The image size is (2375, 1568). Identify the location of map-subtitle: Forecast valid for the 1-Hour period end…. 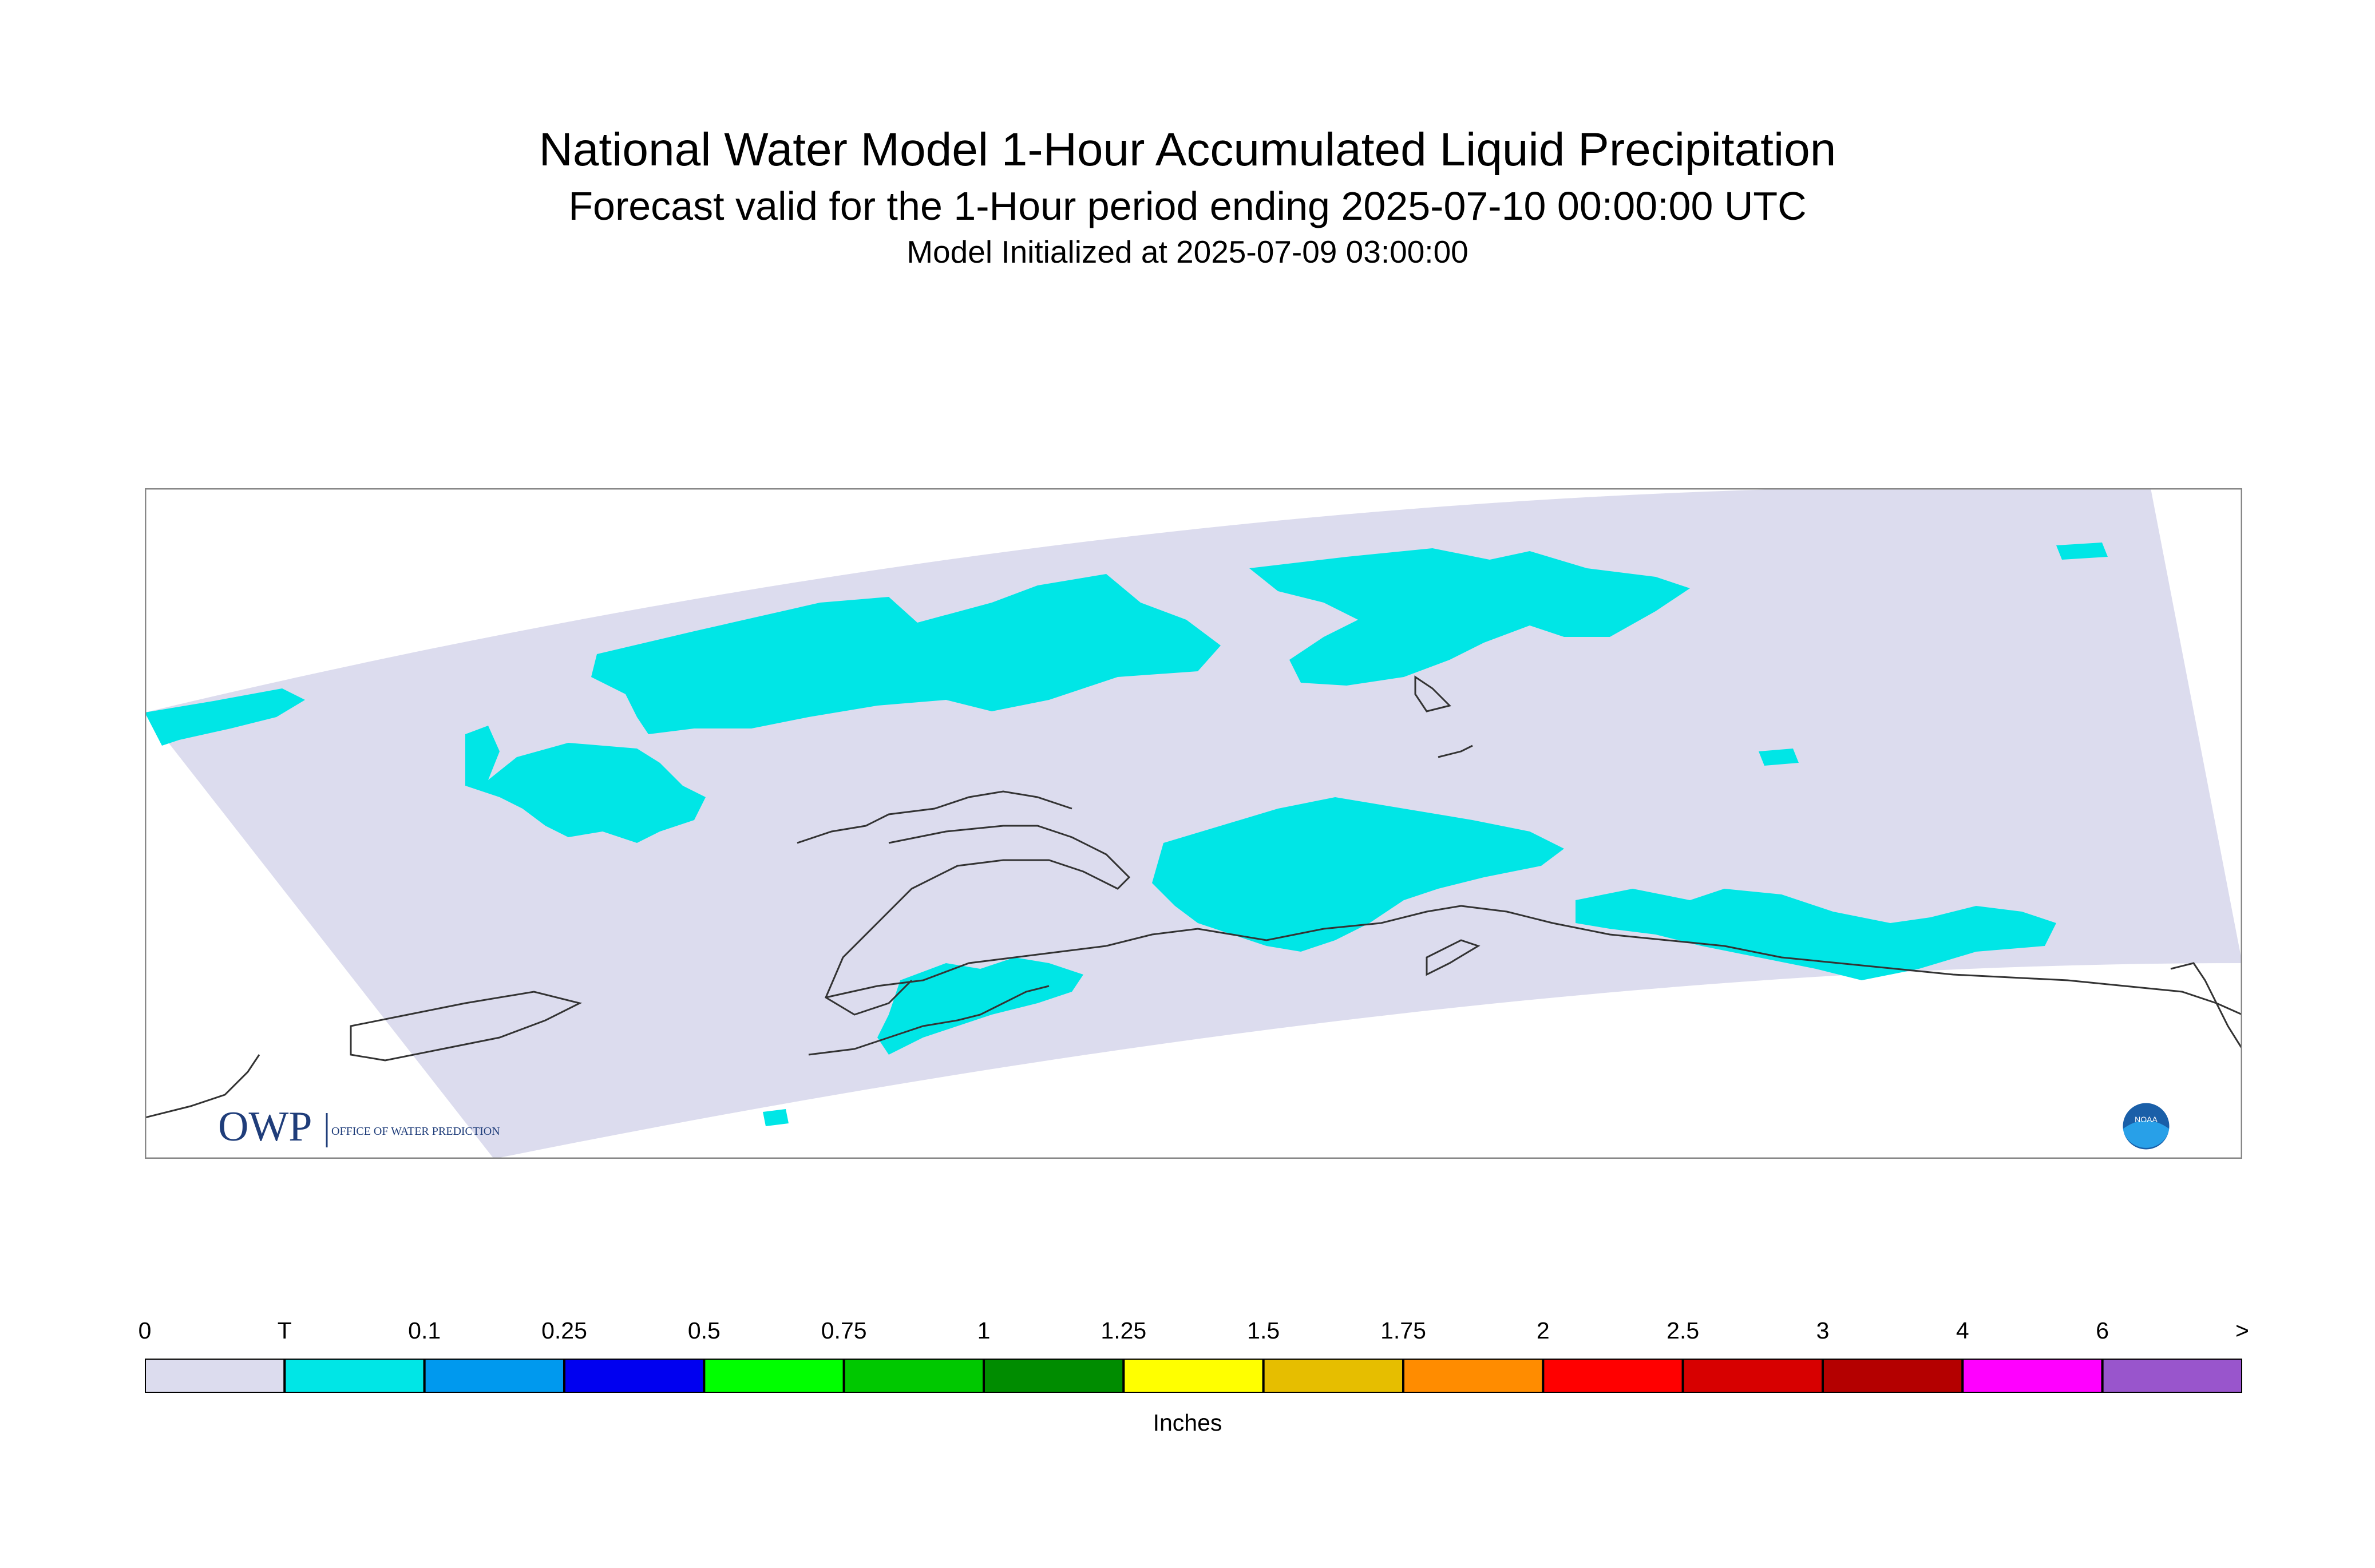
(1187, 206).